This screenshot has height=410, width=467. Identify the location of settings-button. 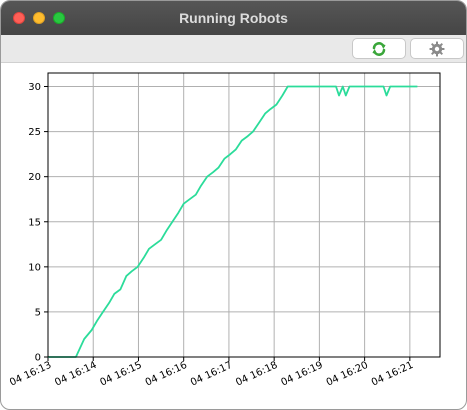
(437, 48).